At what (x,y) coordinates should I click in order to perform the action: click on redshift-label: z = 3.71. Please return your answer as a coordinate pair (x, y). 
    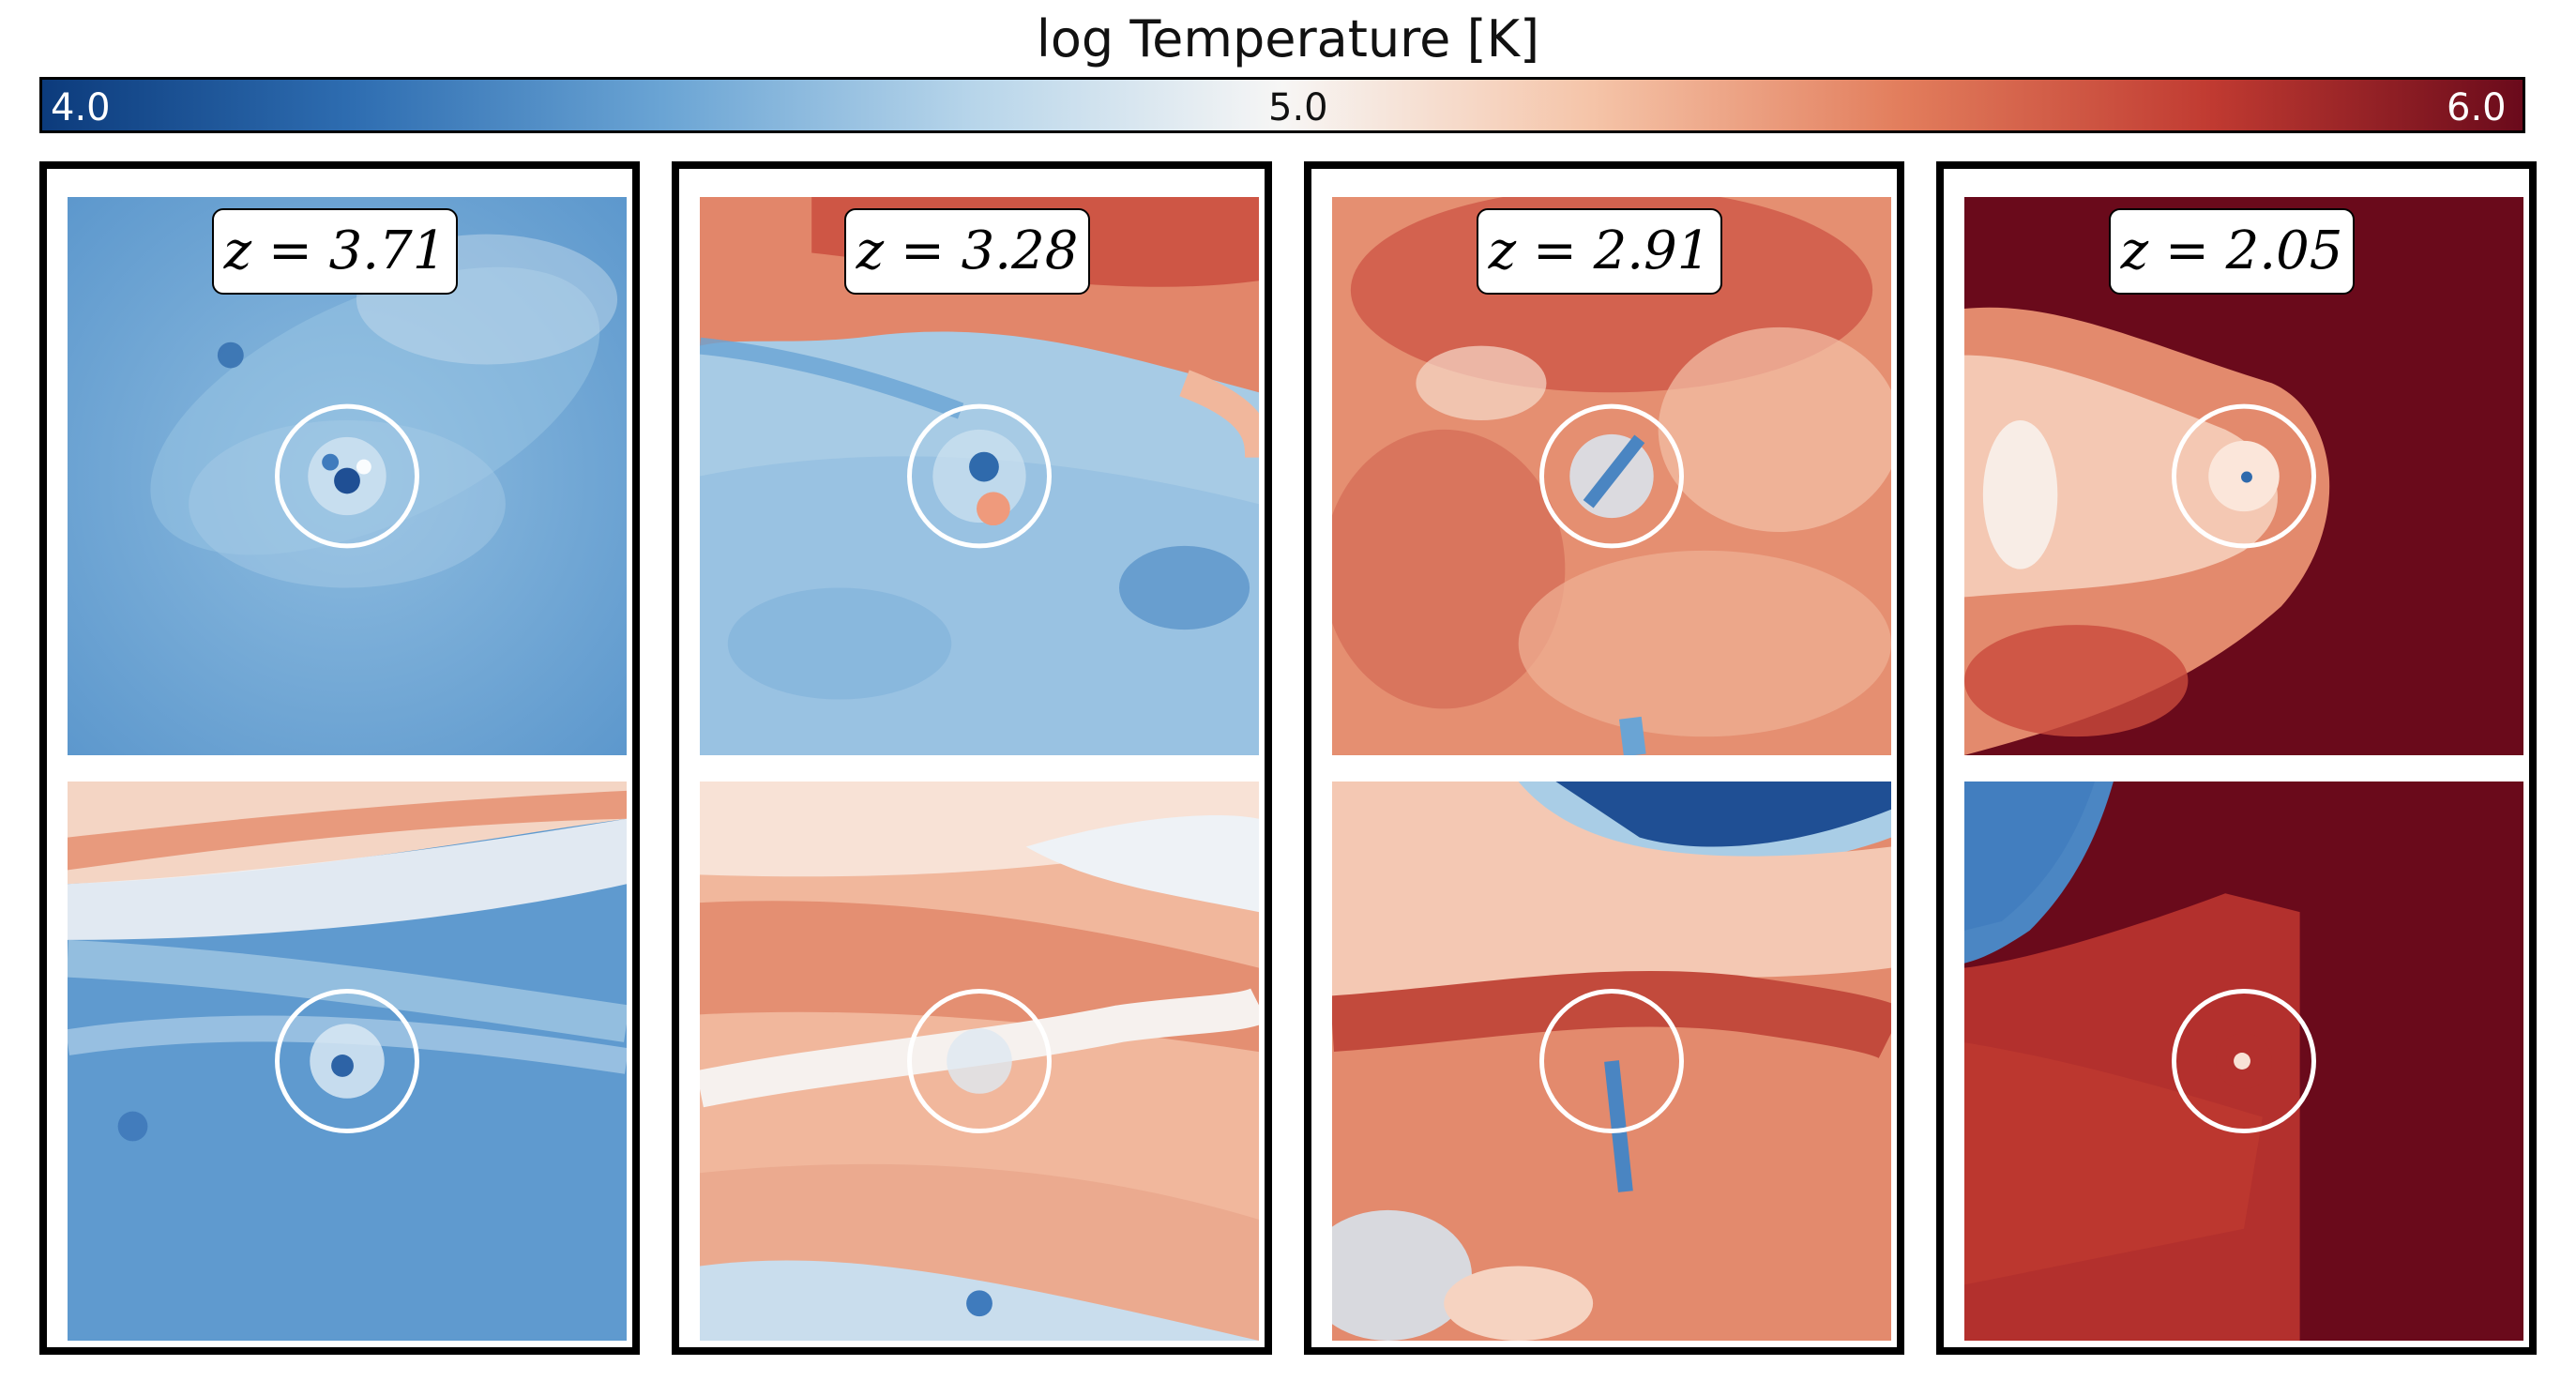
    Looking at the image, I should click on (335, 251).